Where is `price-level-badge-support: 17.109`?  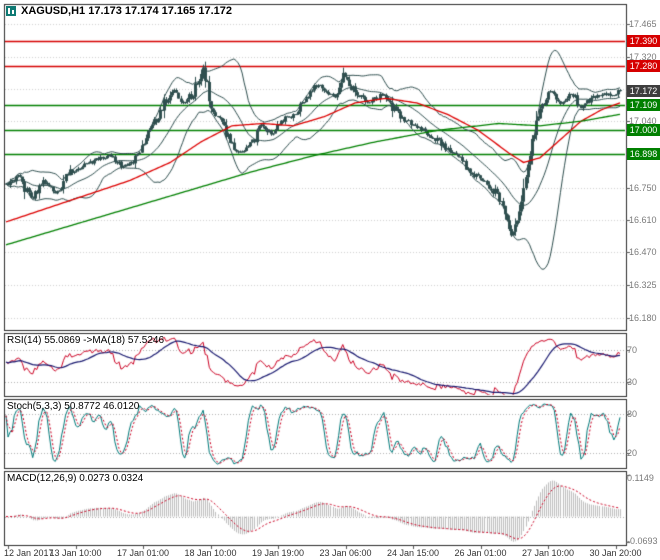 price-level-badge-support: 17.109 is located at coordinates (643, 105).